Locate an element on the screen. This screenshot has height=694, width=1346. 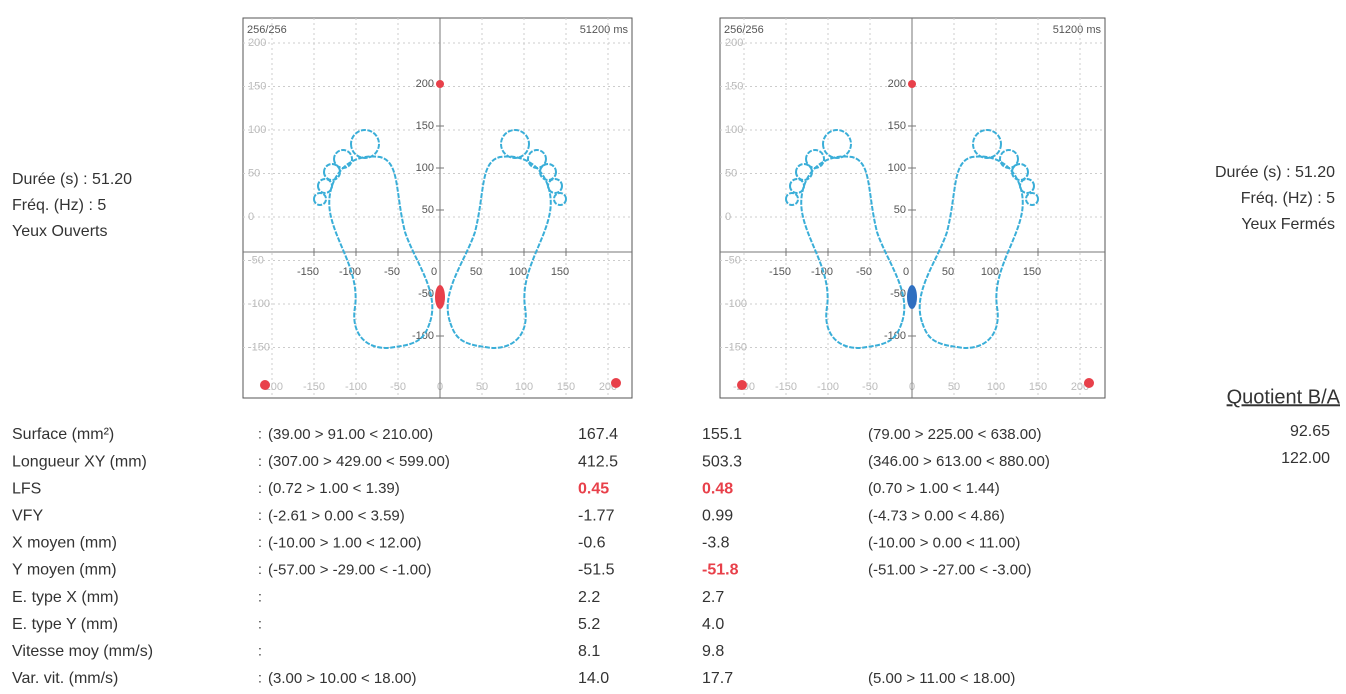
norm-range: (3.00 > 10.00 < 18.00) is located at coordinates (342, 678).